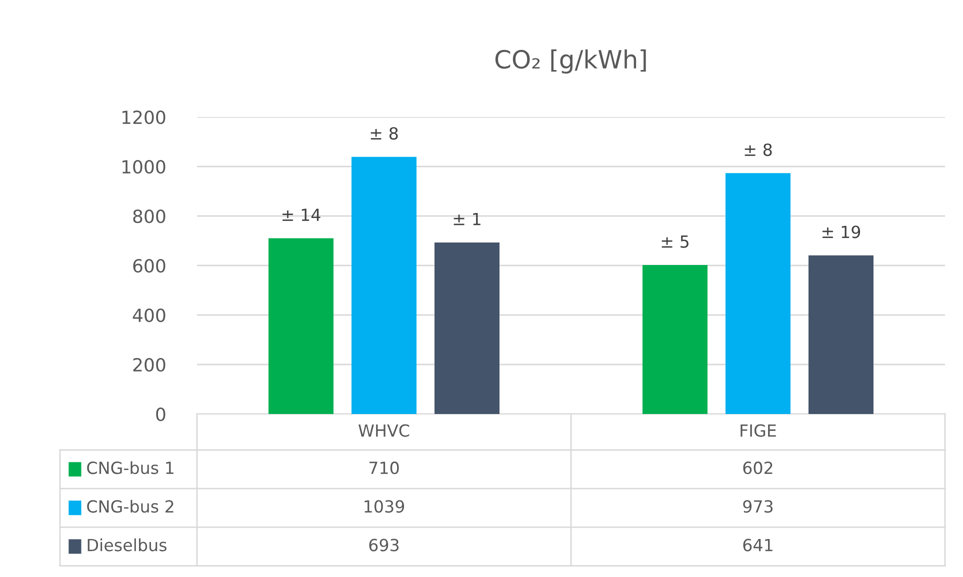  What do you see at coordinates (130, 467) in the screenshot?
I see `legend-label: CNG-bus 1` at bounding box center [130, 467].